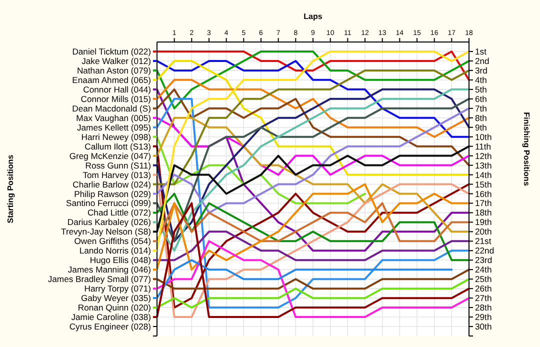 This screenshot has height=347, width=540. What do you see at coordinates (481, 79) in the screenshot?
I see `y-tick-label: 4th` at bounding box center [481, 79].